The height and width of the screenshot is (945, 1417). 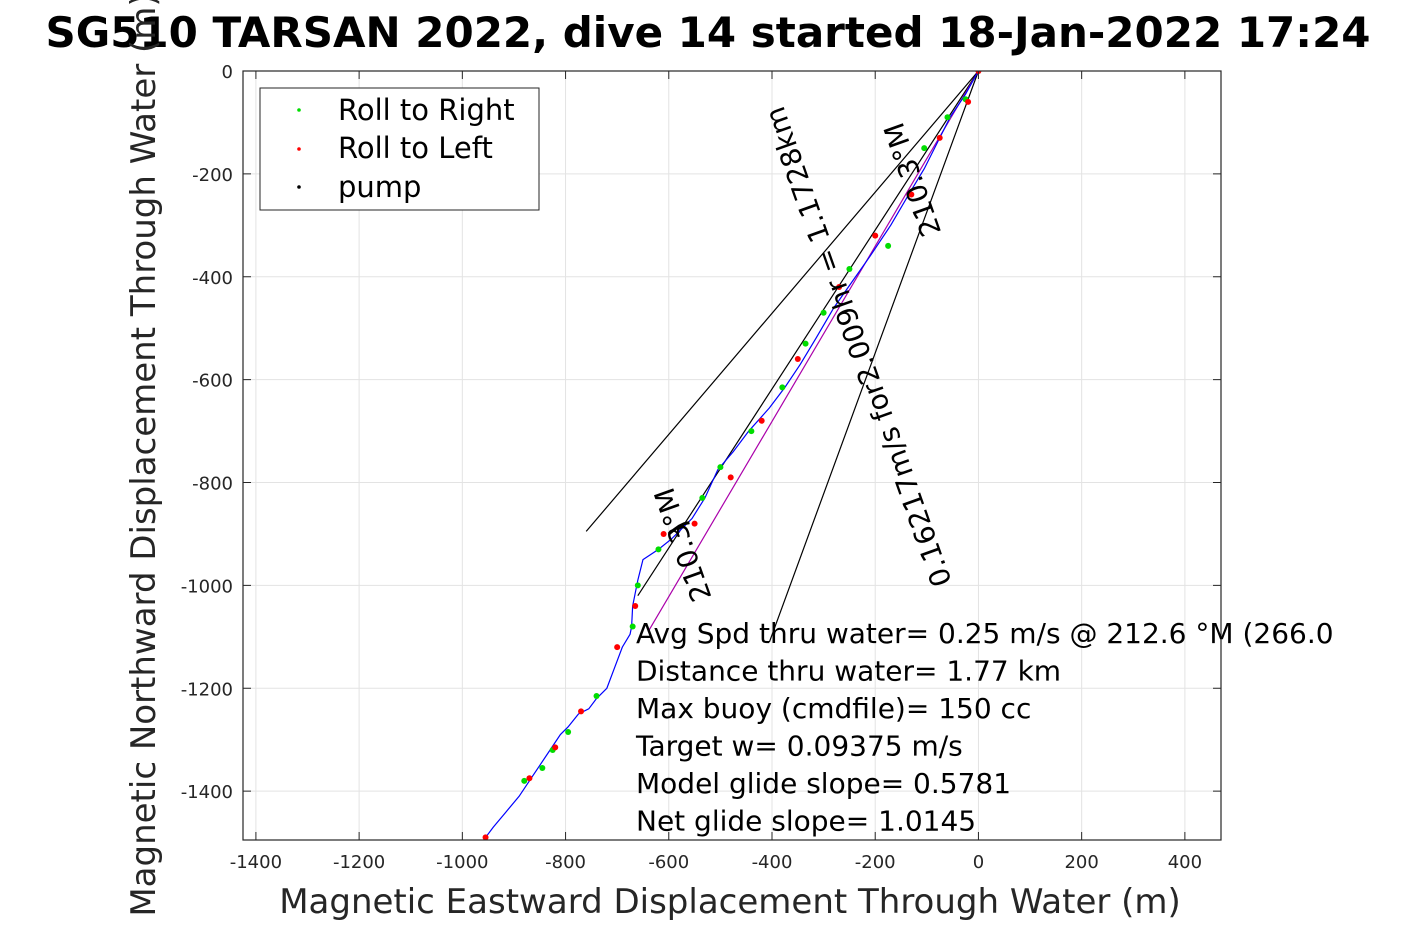 I want to click on x-tick-label: 0, so click(x=978, y=862).